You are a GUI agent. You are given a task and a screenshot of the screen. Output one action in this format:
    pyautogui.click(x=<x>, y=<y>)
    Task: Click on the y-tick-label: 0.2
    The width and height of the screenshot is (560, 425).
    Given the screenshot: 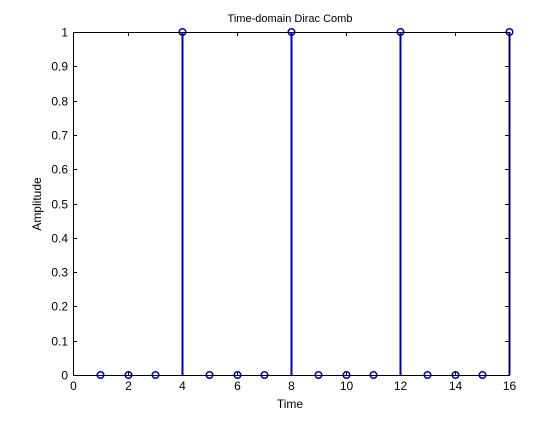 What is the action you would take?
    pyautogui.click(x=59, y=307)
    